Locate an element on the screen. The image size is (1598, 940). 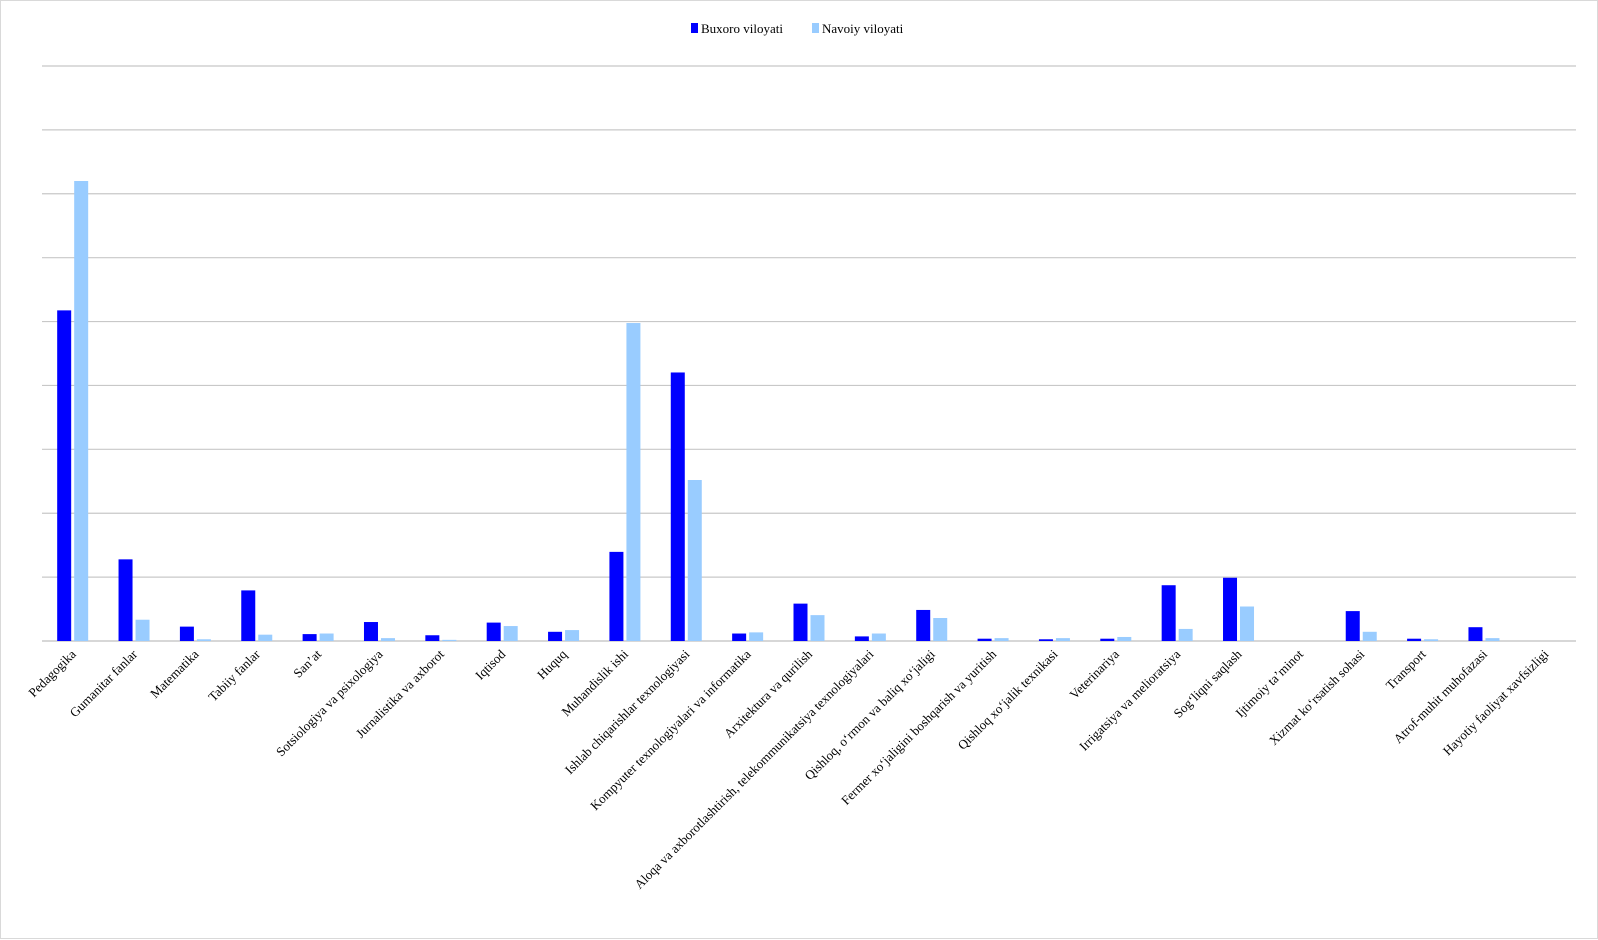
x-tick-label-qishloq-xo-jalik-texnikasi: Qishloq xo‘jalik texnikasi is located at coordinates (1007, 699).